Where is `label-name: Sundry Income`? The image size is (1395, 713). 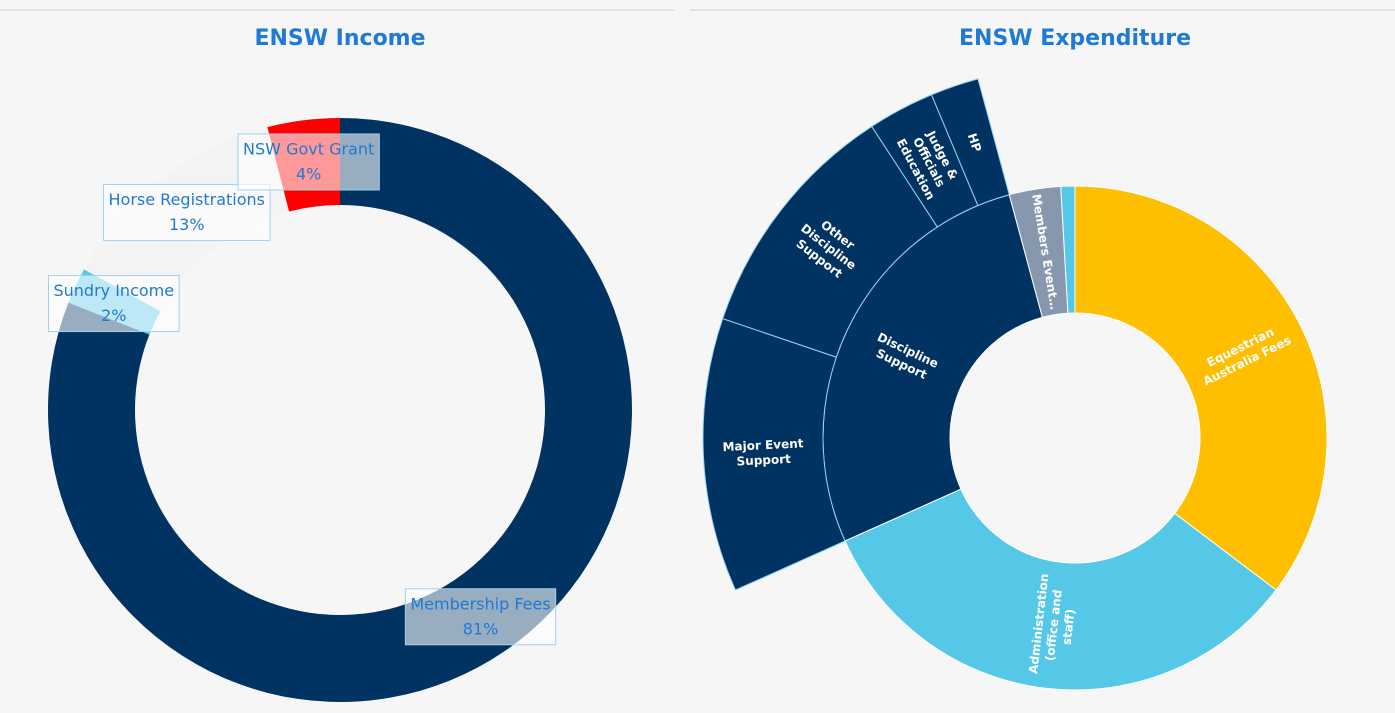 label-name: Sundry Income is located at coordinates (113, 290).